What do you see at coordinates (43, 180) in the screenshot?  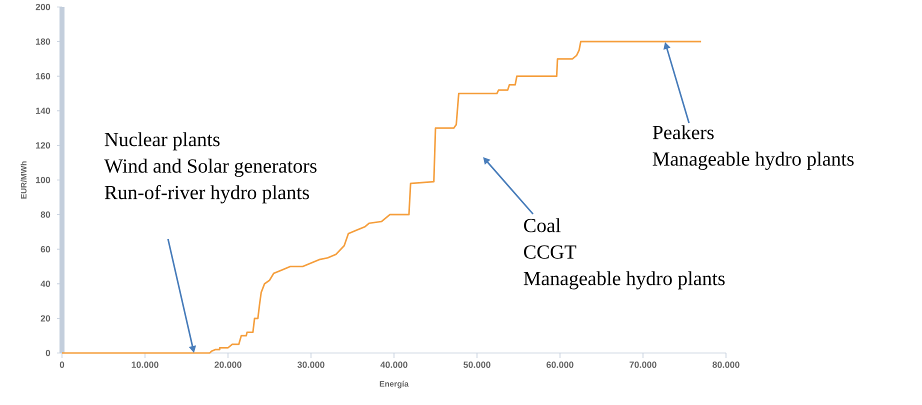 I see `y-tick-label: 100` at bounding box center [43, 180].